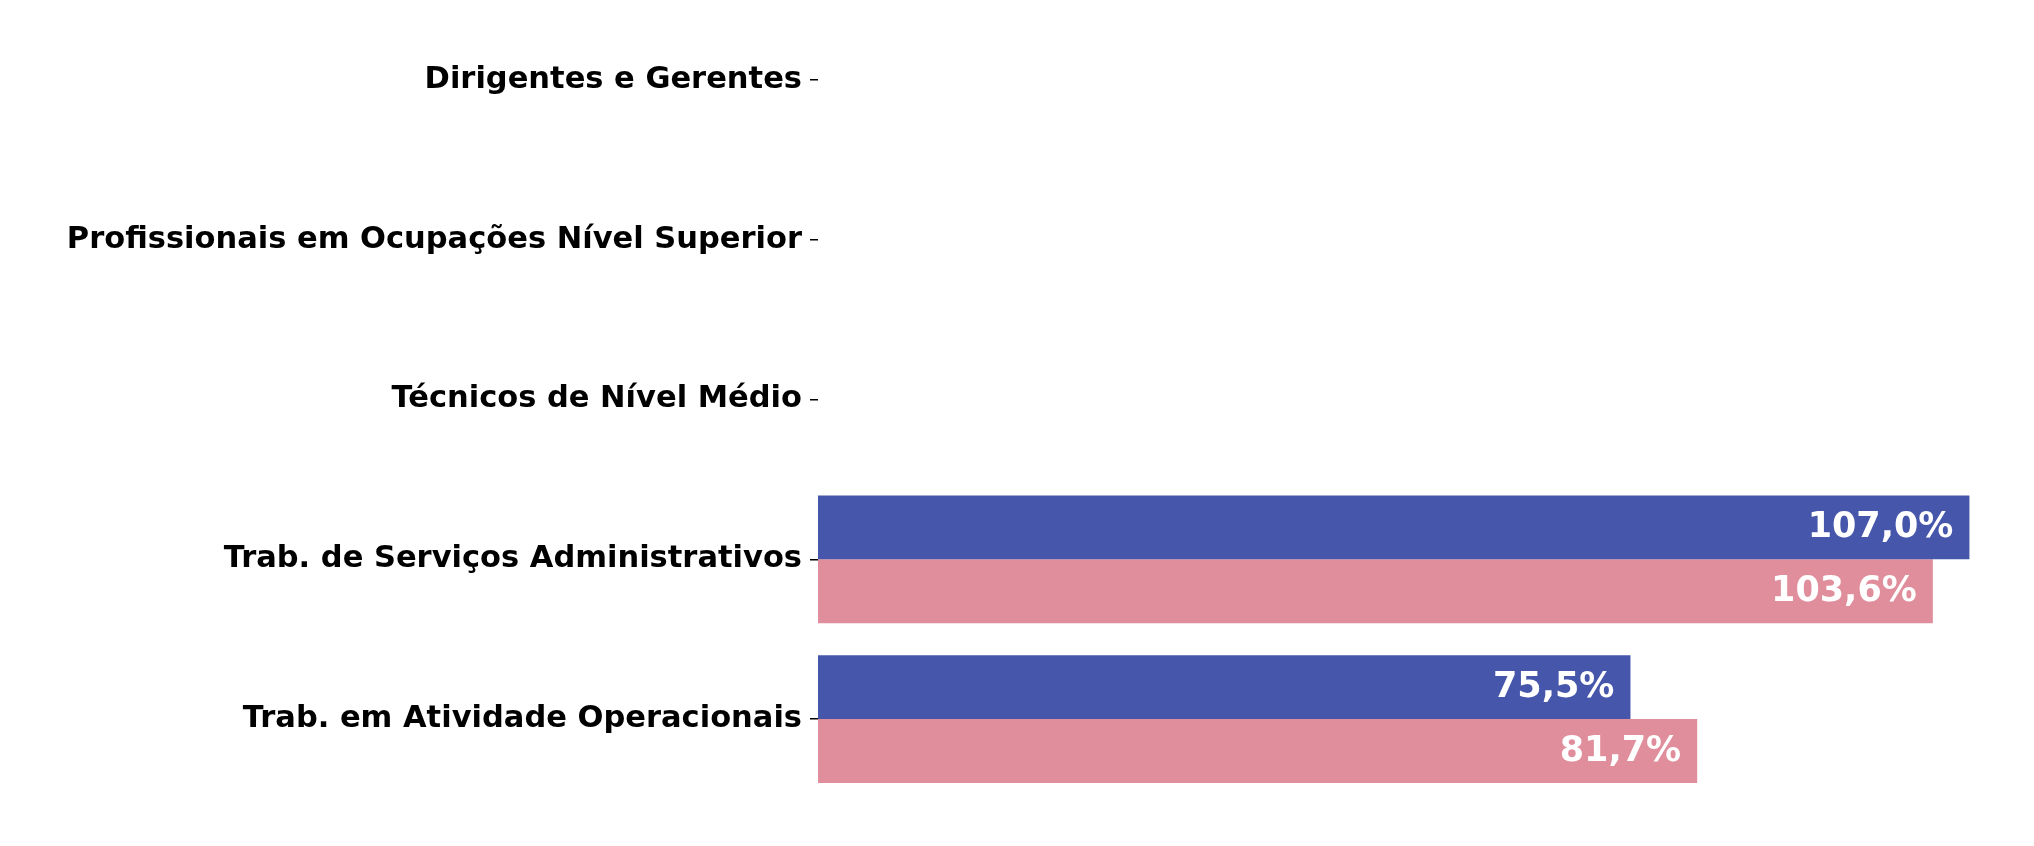  Describe the element at coordinates (1844, 589) in the screenshot. I see `data-label: 103,6%` at that location.